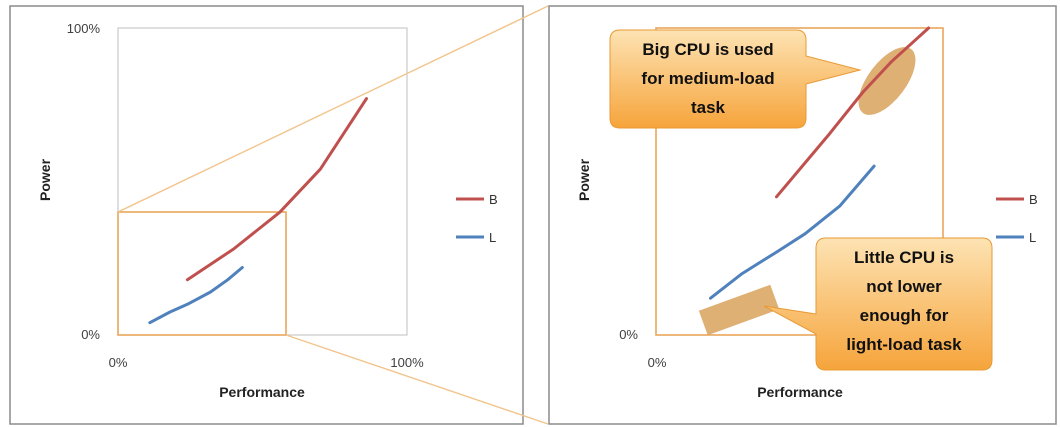 The image size is (1061, 427). Describe the element at coordinates (1033, 199) in the screenshot. I see `right-legend-b-label: B` at that location.